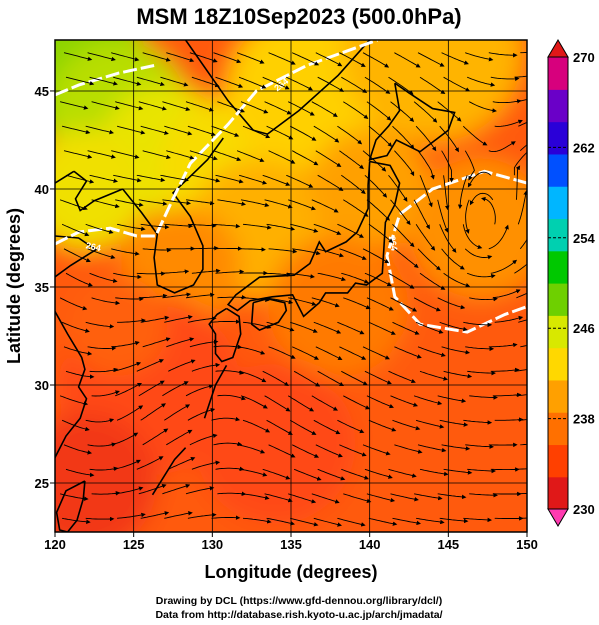 The width and height of the screenshot is (599, 625). I want to click on y-tick-label: 30, so click(42, 385).